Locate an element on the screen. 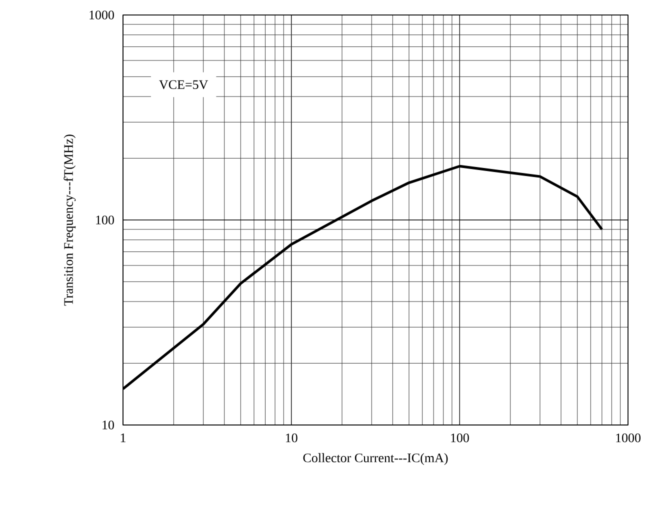 The width and height of the screenshot is (668, 512). annotation: VCE=5V is located at coordinates (183, 85).